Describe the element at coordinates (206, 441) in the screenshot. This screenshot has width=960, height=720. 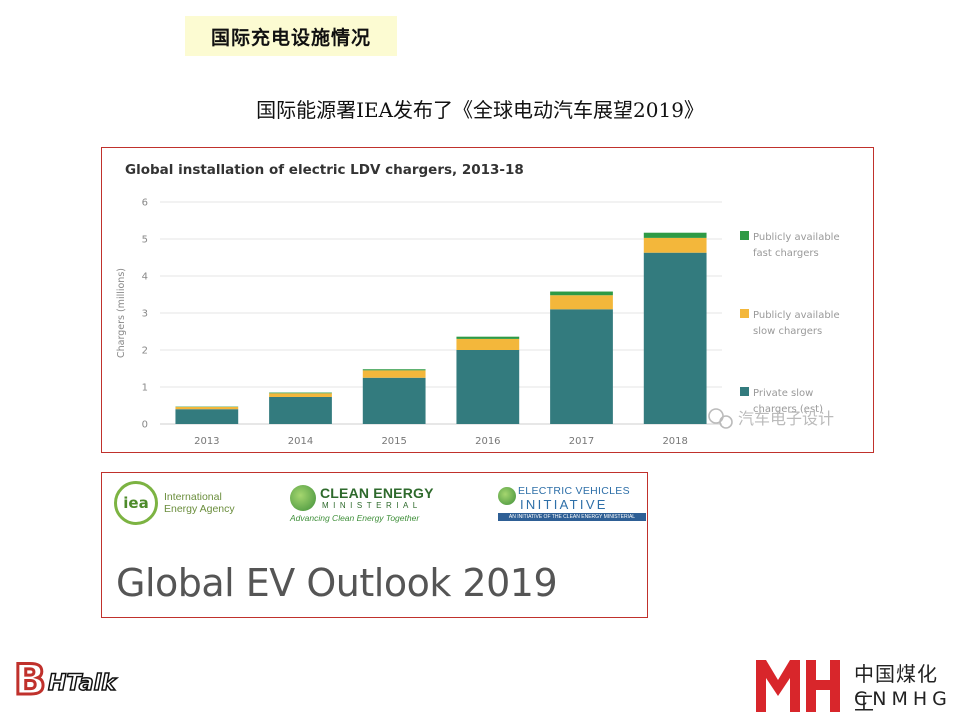
I see `x-tick-label: 2013` at that location.